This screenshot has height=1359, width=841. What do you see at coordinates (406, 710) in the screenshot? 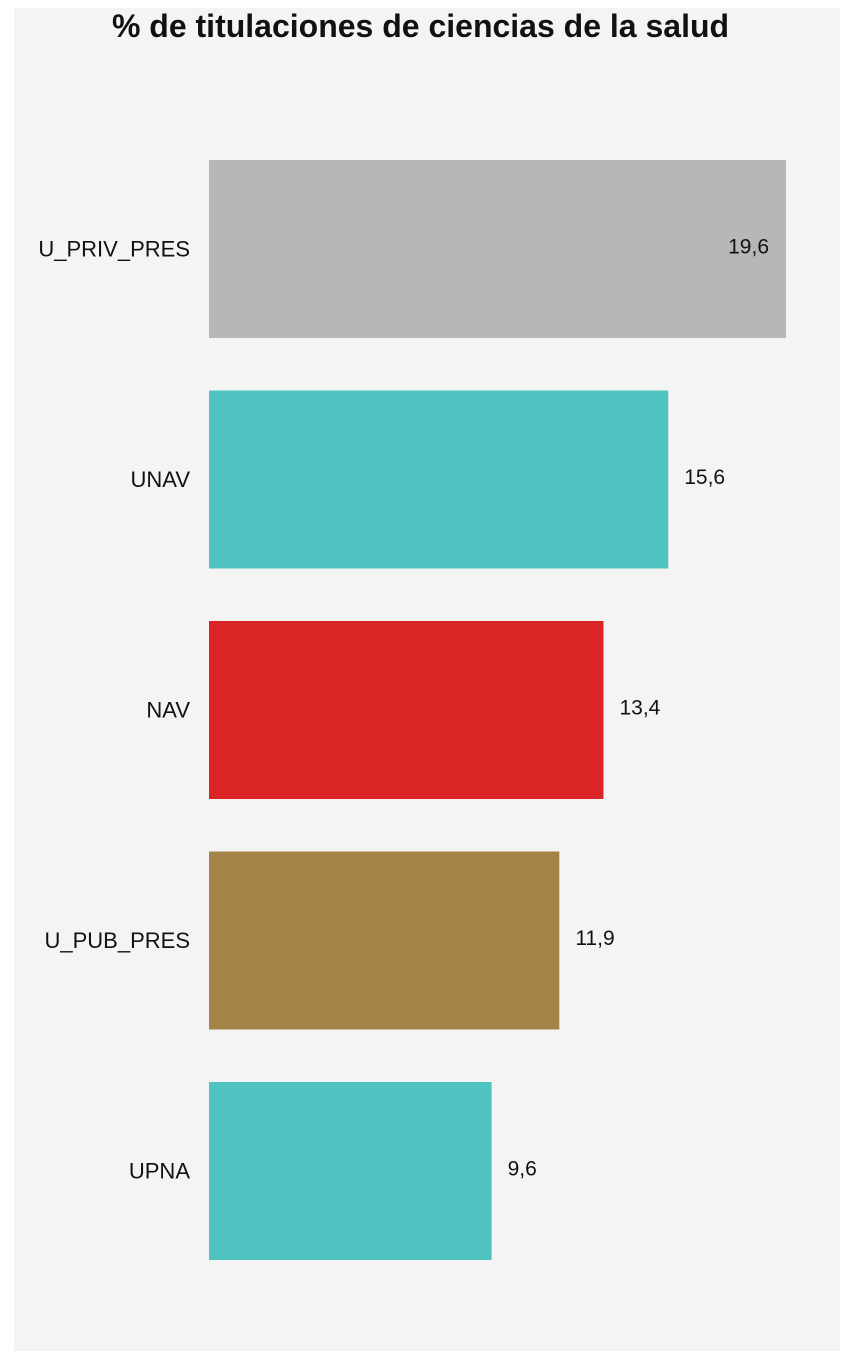
I see `bar-nav` at bounding box center [406, 710].